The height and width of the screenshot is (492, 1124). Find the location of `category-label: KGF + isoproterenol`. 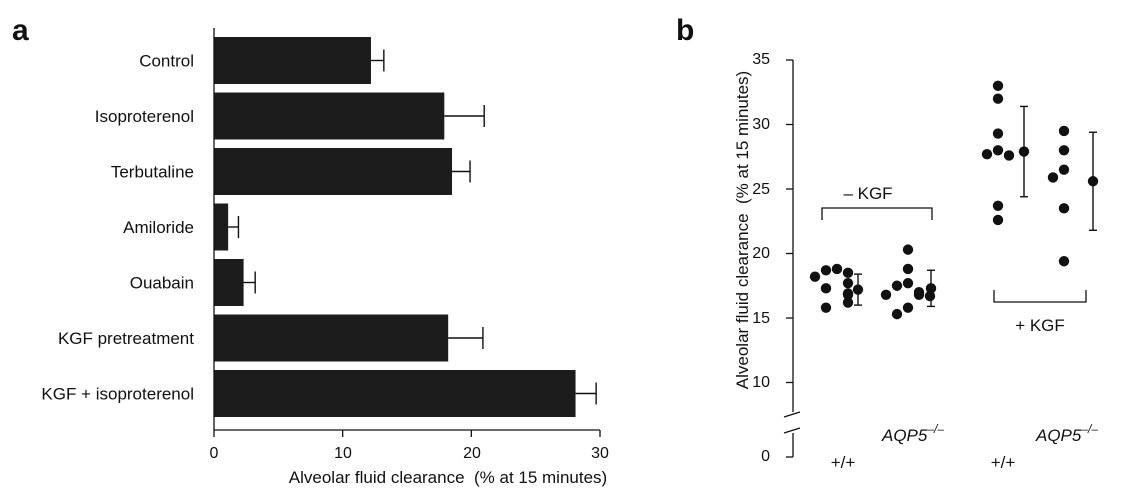

category-label: KGF + isoproterenol is located at coordinates (117, 394).